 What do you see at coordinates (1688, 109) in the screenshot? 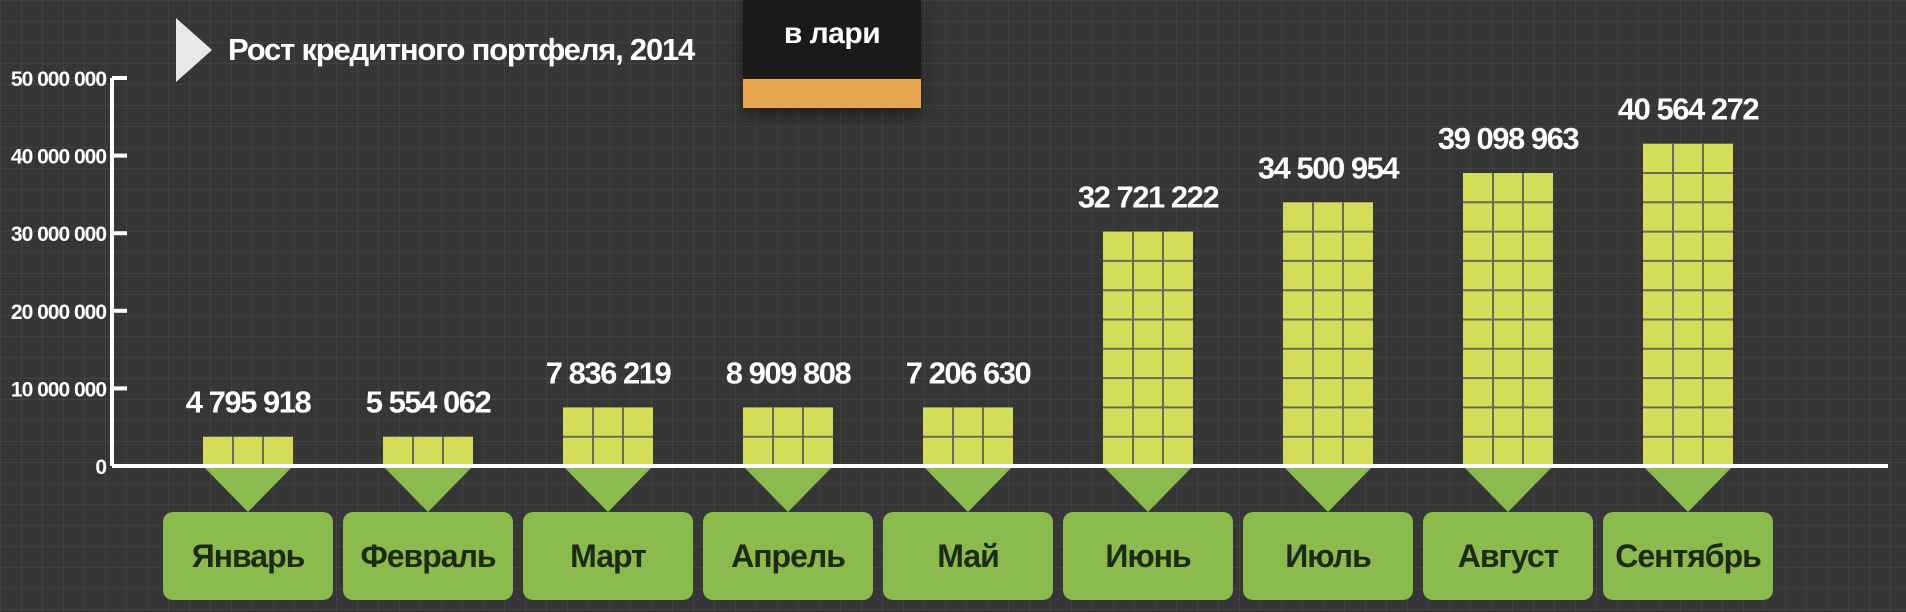
I see `value-label: 40 564 272` at bounding box center [1688, 109].